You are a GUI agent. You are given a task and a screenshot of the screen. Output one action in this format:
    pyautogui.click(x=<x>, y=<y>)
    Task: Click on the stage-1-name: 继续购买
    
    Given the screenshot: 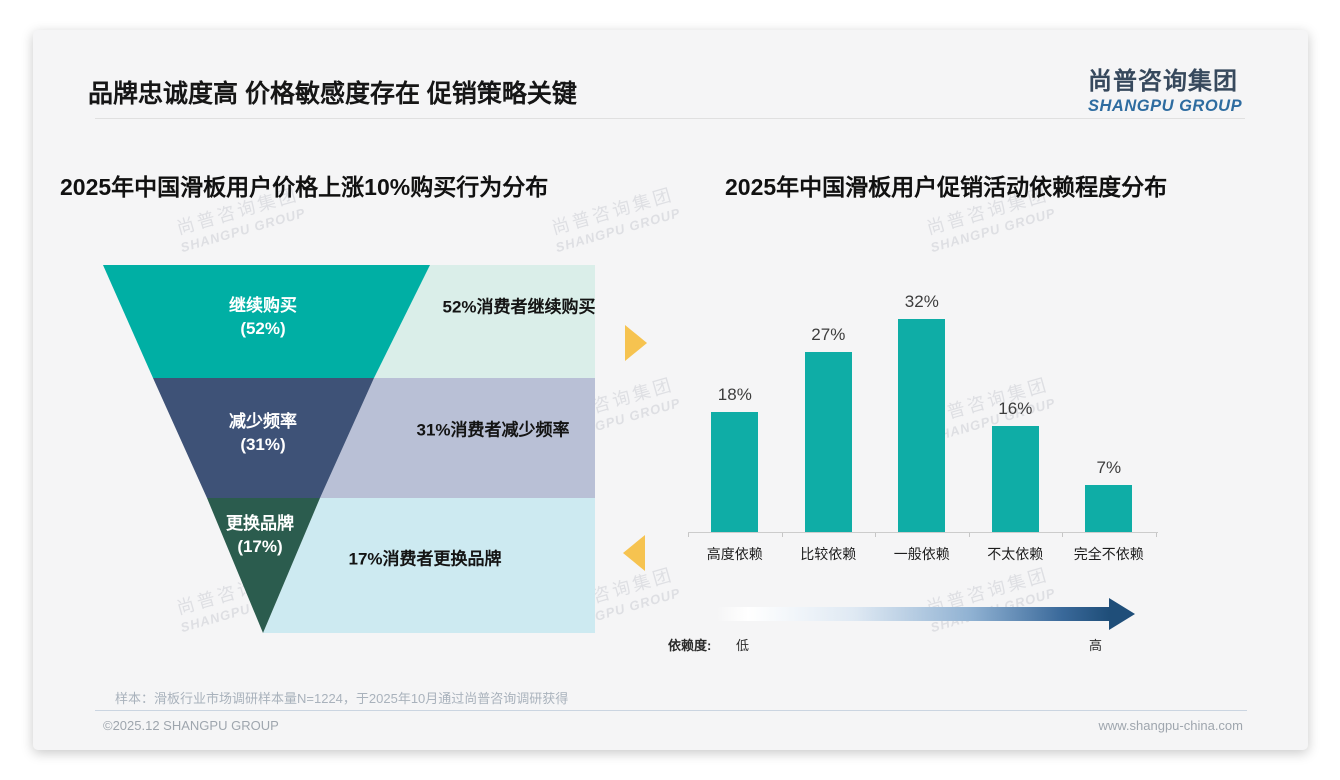 What is the action you would take?
    pyautogui.click(x=263, y=305)
    